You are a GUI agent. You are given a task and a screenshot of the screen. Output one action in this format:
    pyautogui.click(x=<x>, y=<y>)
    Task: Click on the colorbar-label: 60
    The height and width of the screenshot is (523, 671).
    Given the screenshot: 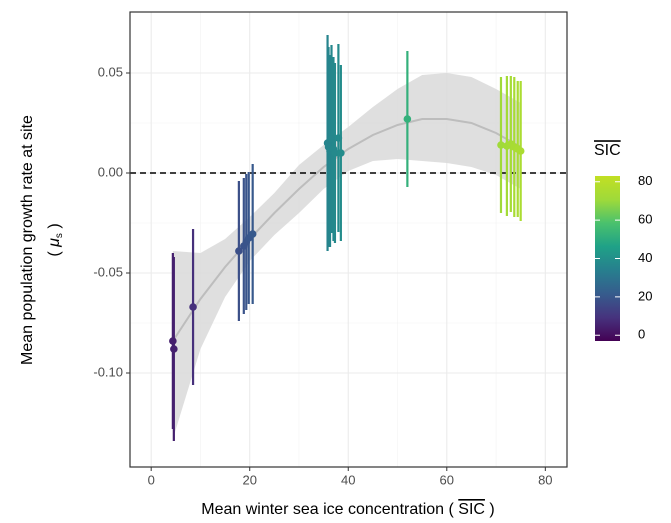 What is the action you would take?
    pyautogui.click(x=645, y=219)
    